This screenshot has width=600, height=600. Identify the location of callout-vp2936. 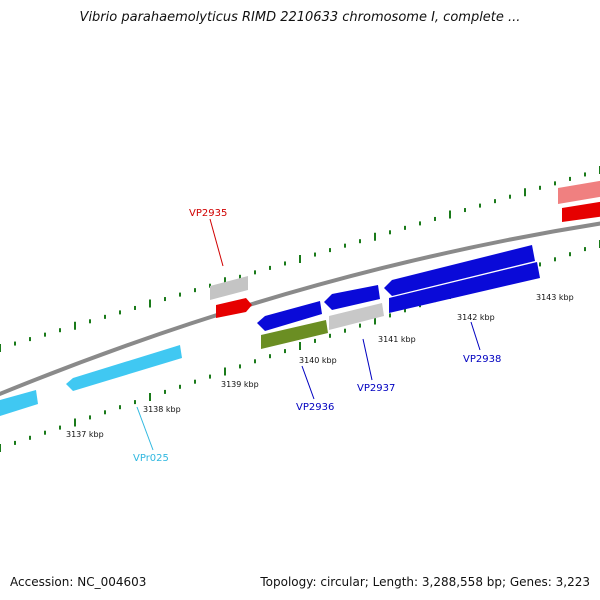
(308, 382).